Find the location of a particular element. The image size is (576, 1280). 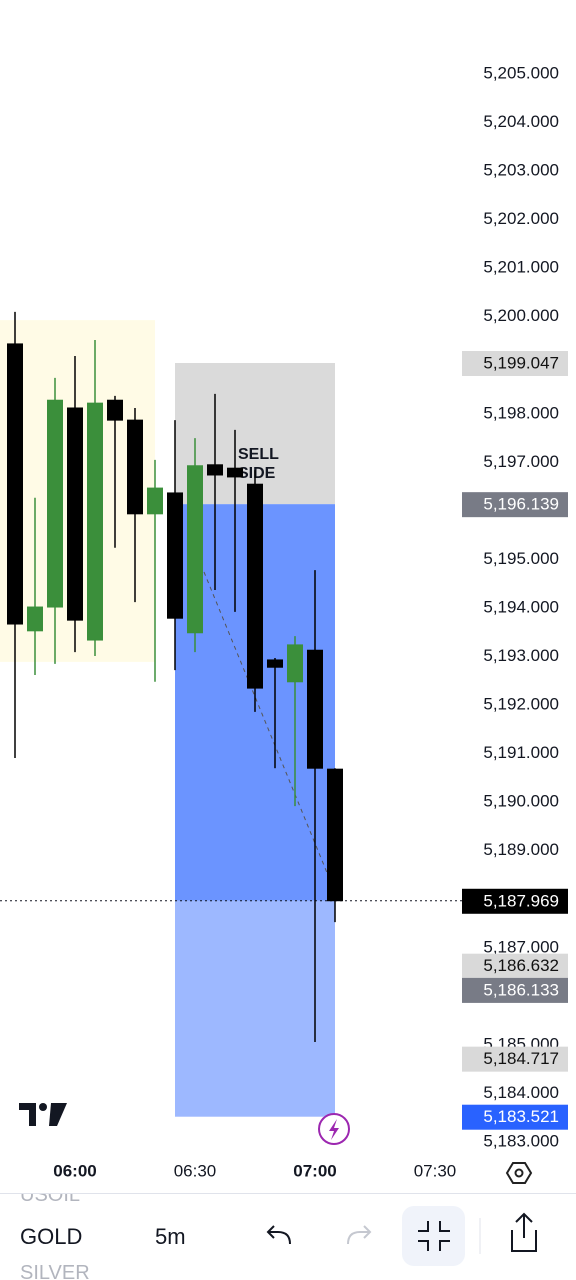

y-tick-label: 5,198.000 is located at coordinates (521, 412).